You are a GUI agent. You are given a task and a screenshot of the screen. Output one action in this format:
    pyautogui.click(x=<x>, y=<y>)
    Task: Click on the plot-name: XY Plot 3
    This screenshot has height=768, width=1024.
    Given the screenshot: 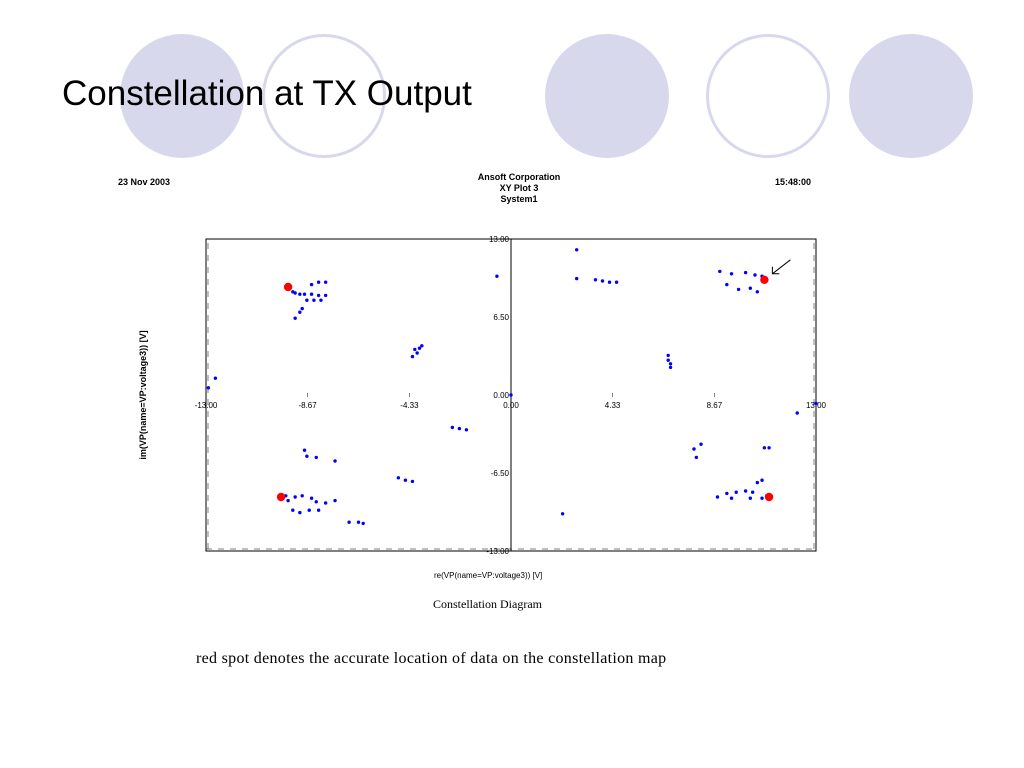 What is the action you would take?
    pyautogui.click(x=519, y=188)
    